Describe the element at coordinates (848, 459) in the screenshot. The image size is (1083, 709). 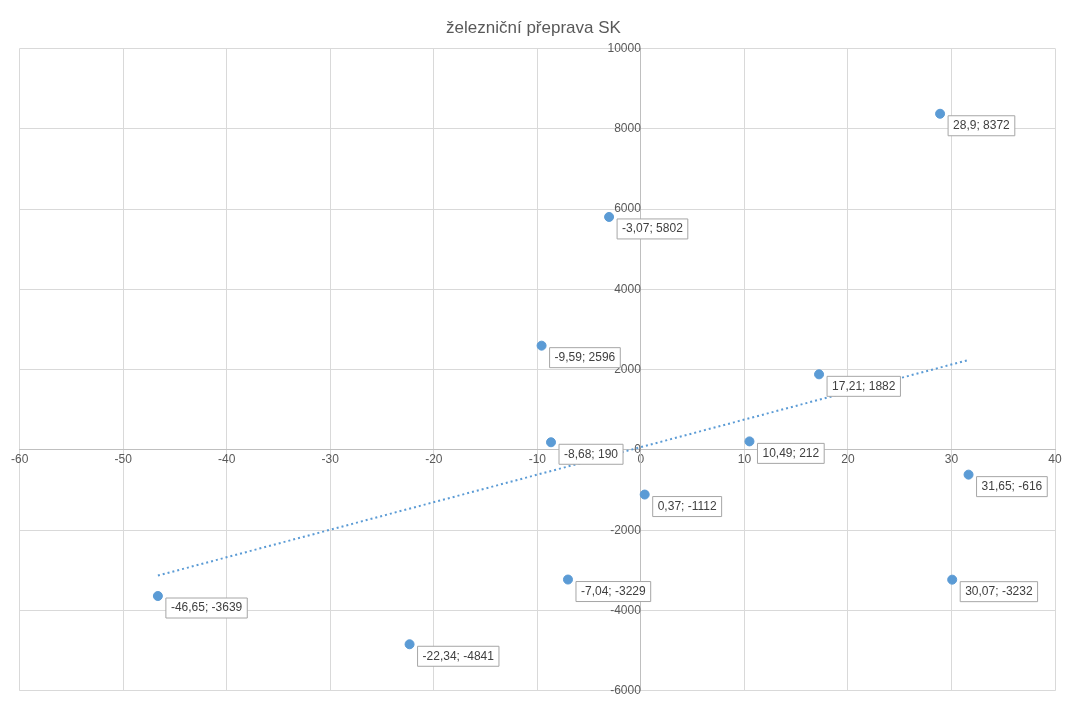
I see `x-tick-label: 20` at that location.